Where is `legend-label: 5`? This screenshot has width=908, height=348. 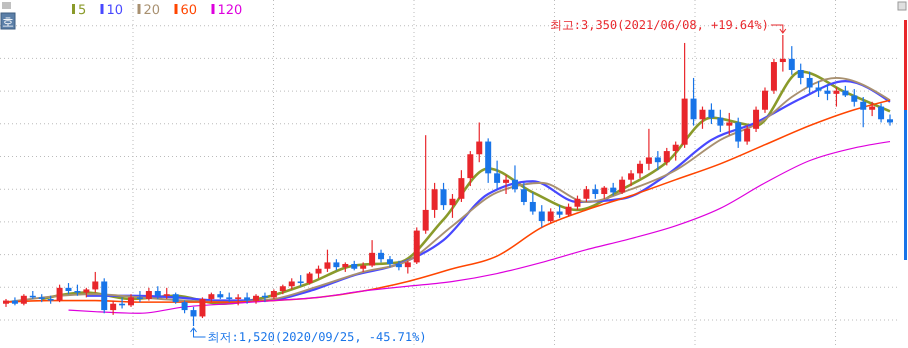
legend-label: 5 is located at coordinates (82, 10).